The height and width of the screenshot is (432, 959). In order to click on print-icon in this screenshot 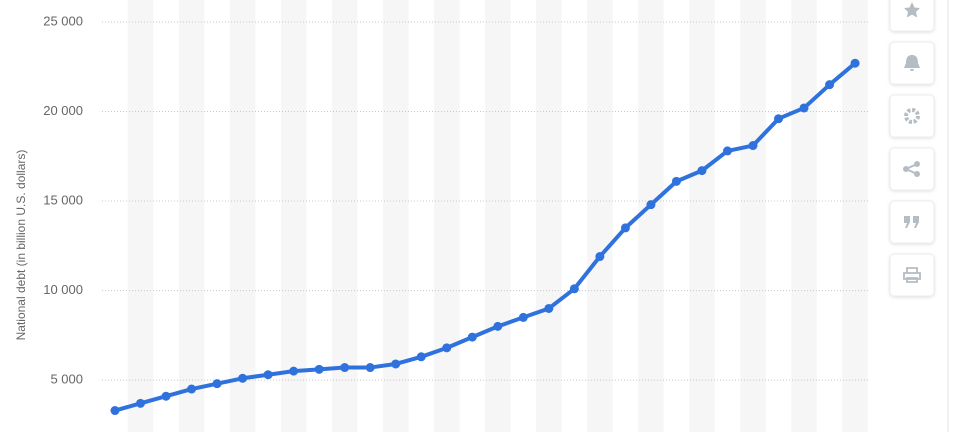, I will do `click(912, 275)`.